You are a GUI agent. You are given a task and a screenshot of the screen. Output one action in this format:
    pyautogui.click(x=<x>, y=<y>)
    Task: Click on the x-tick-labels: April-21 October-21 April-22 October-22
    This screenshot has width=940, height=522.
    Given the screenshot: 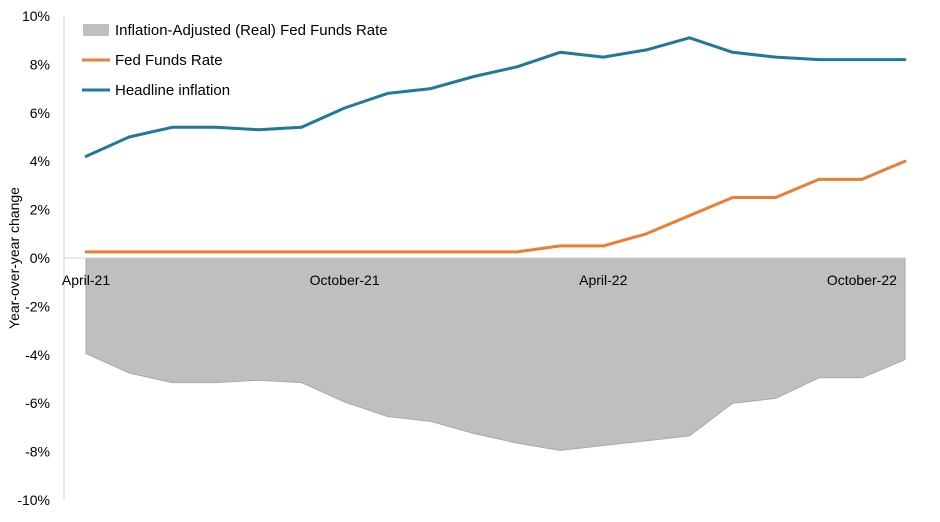 What is the action you would take?
    pyautogui.click(x=479, y=280)
    